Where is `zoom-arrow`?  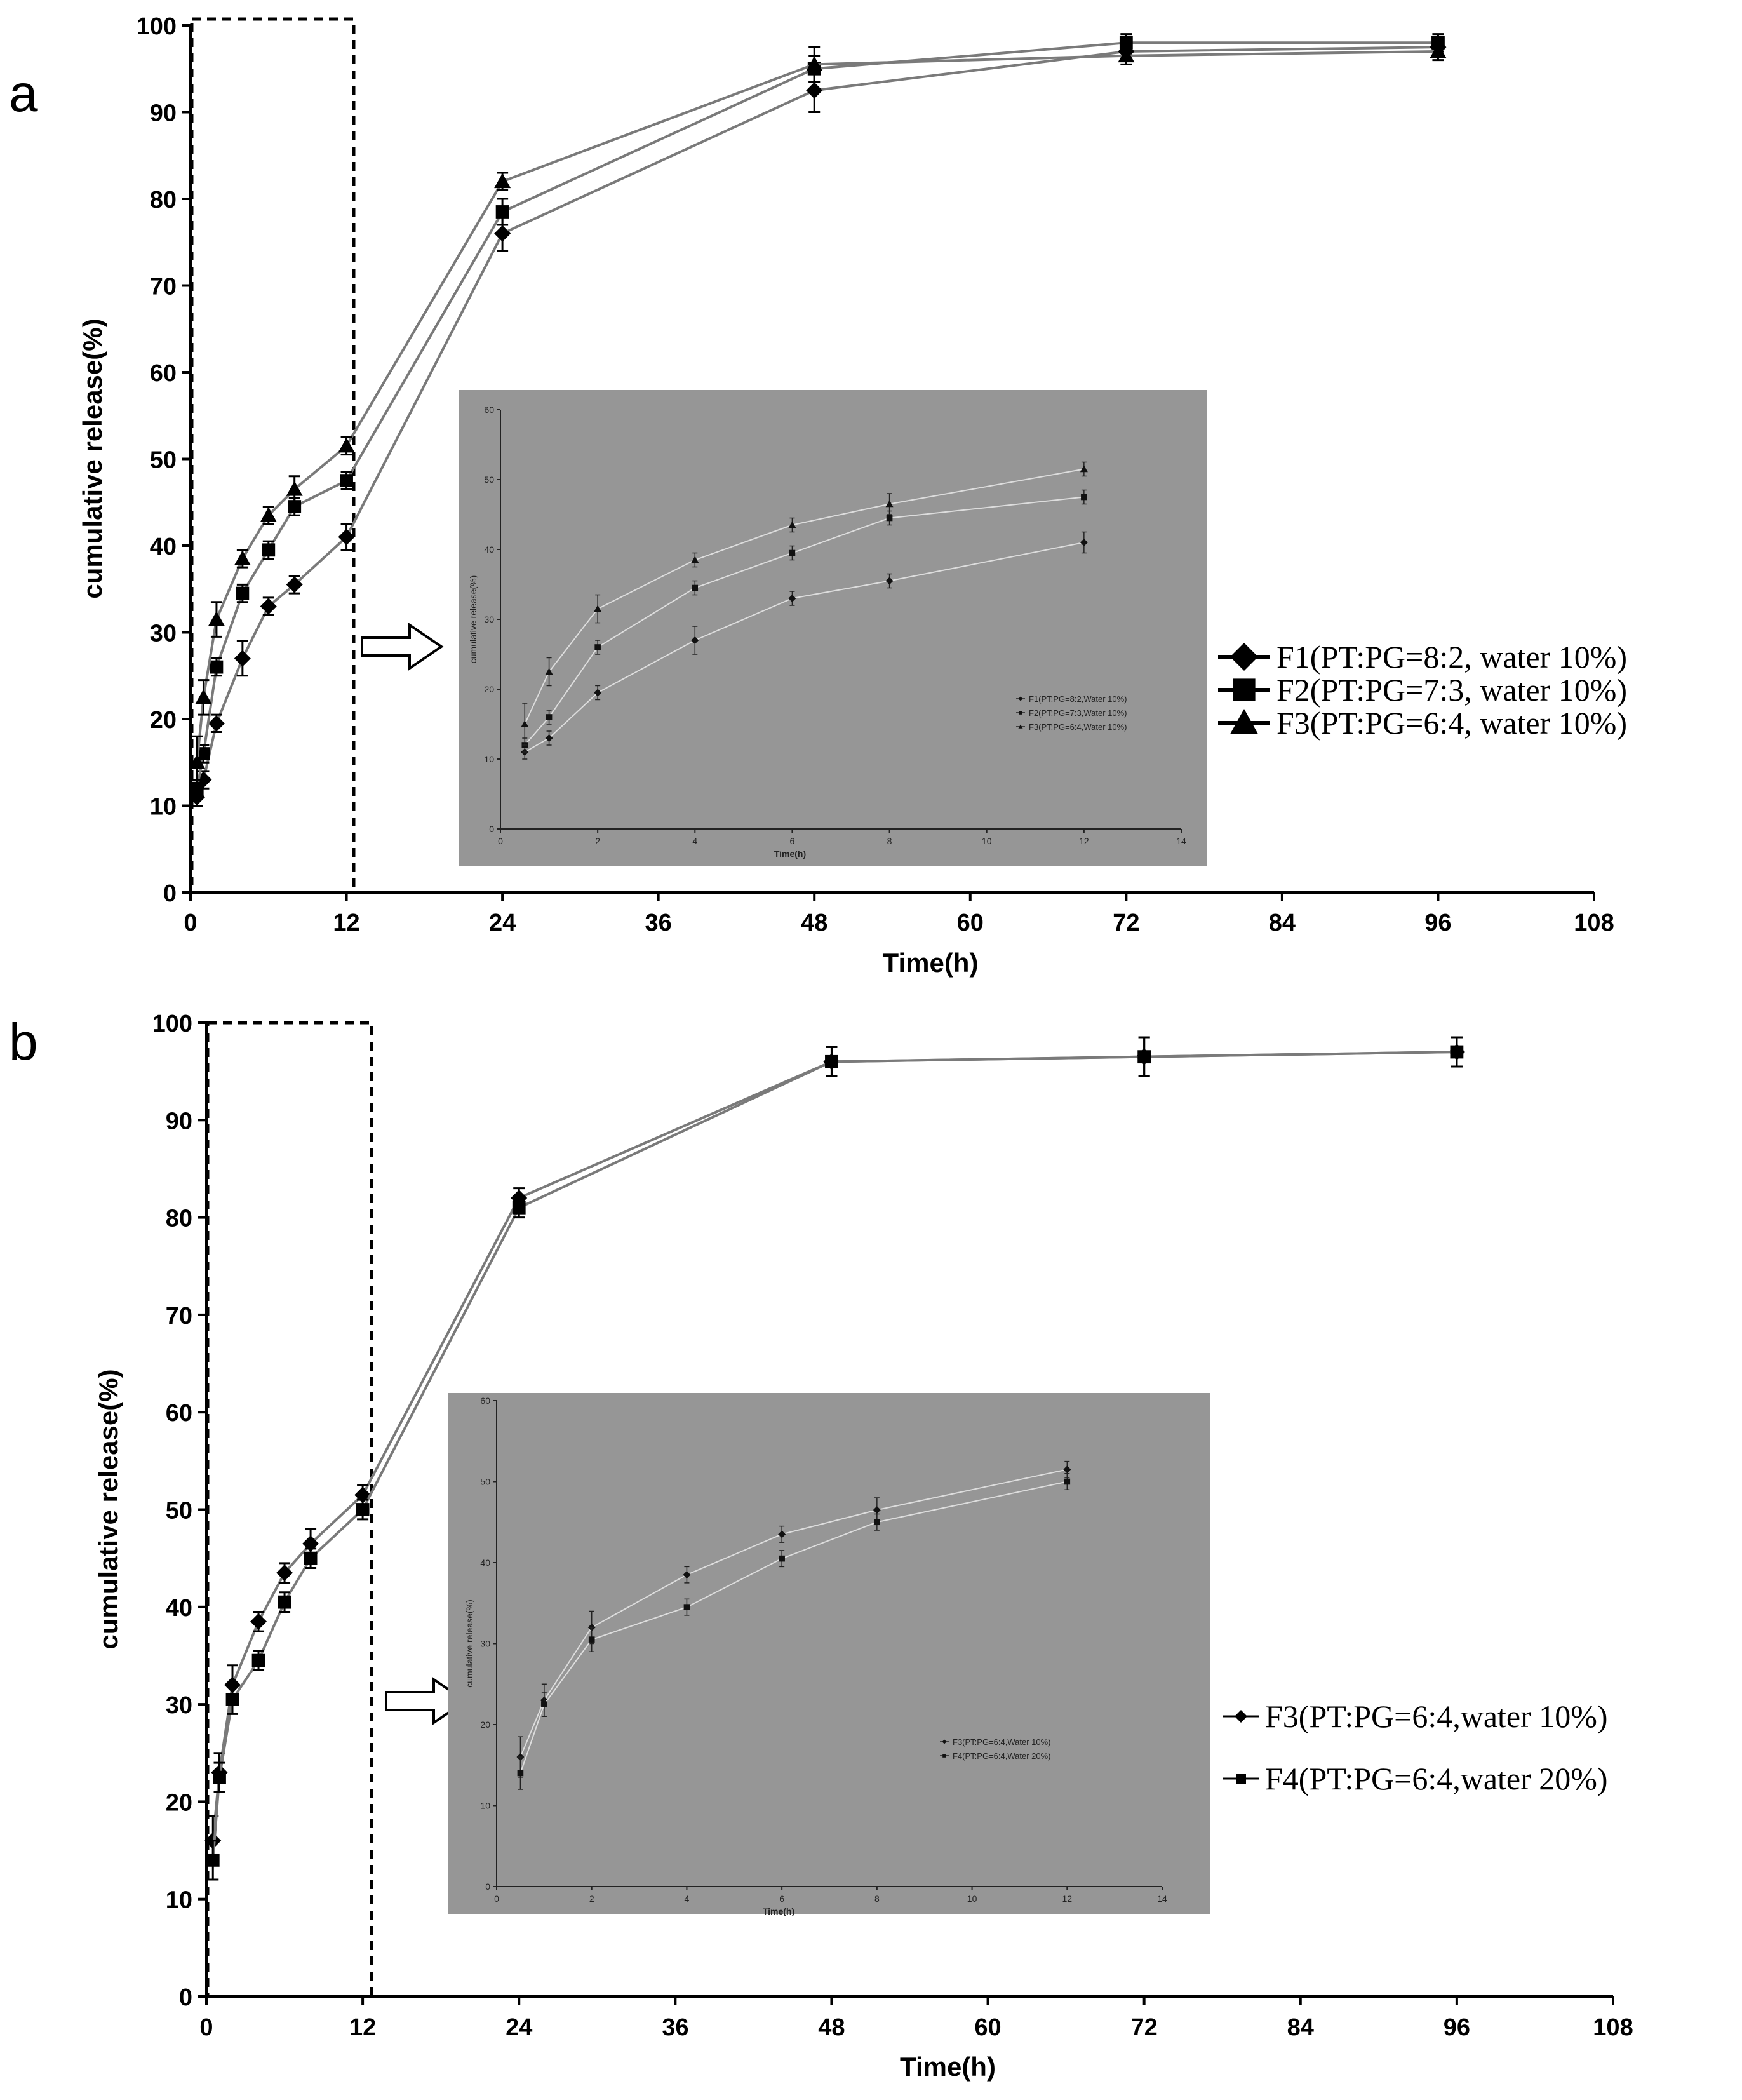 zoom-arrow is located at coordinates (402, 647).